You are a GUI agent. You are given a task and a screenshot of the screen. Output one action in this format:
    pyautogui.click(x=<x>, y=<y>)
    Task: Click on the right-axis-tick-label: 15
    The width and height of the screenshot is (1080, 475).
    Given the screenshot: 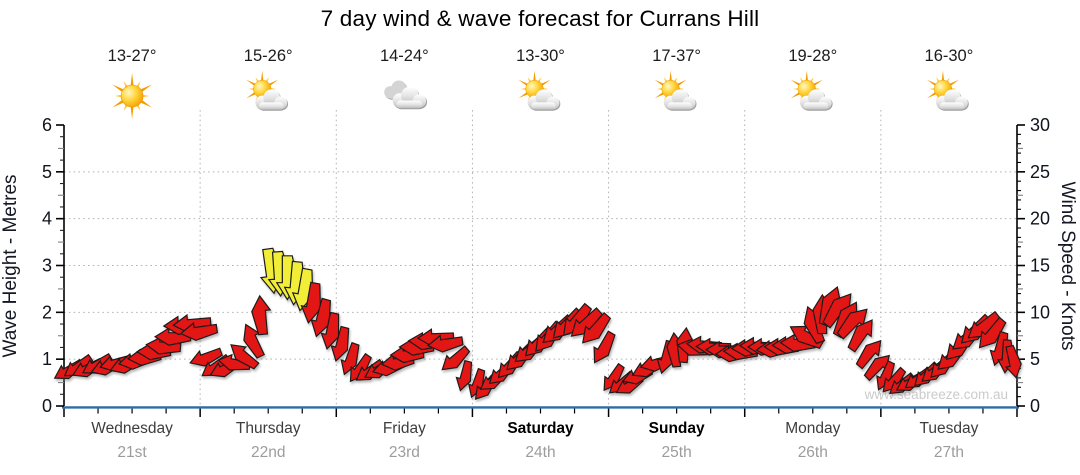 What is the action you would take?
    pyautogui.click(x=1040, y=266)
    